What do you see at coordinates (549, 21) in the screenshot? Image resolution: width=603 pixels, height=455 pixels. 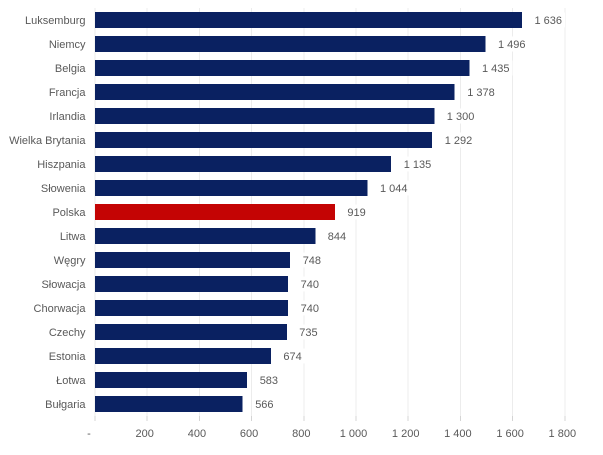 I see `svg-text: 1 636` at bounding box center [549, 21].